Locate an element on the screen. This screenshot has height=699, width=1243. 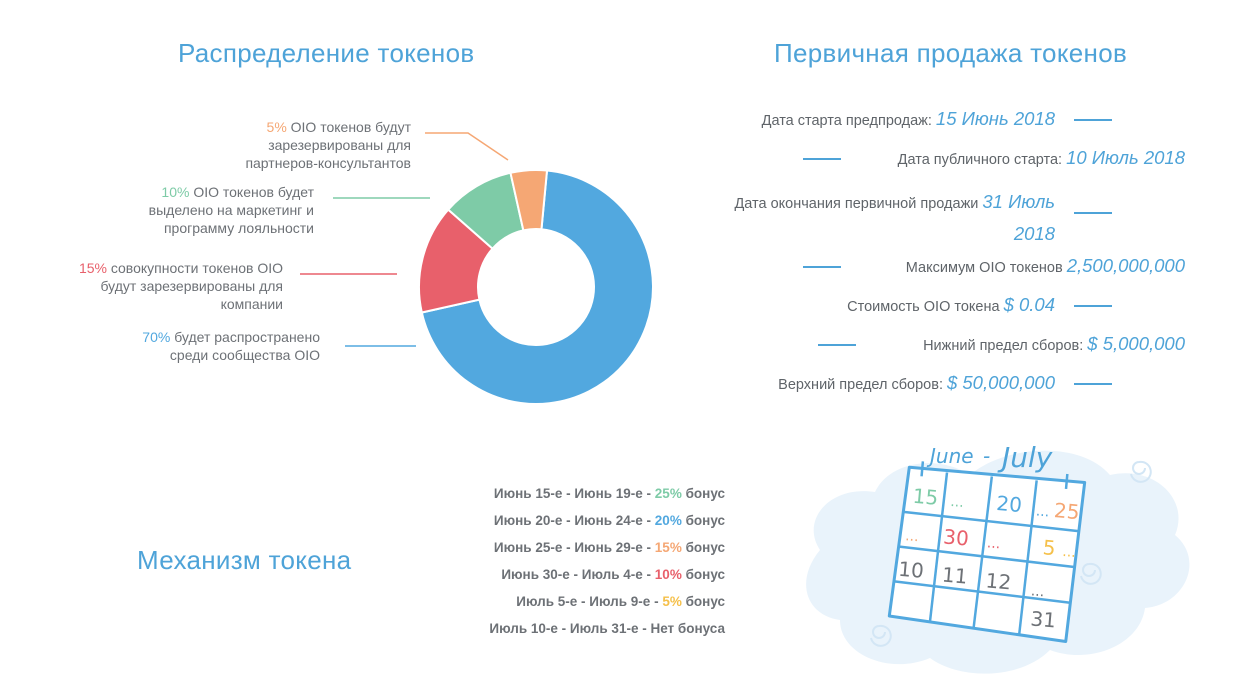
sale-value: 10 Июль 2018 is located at coordinates (1125, 157).